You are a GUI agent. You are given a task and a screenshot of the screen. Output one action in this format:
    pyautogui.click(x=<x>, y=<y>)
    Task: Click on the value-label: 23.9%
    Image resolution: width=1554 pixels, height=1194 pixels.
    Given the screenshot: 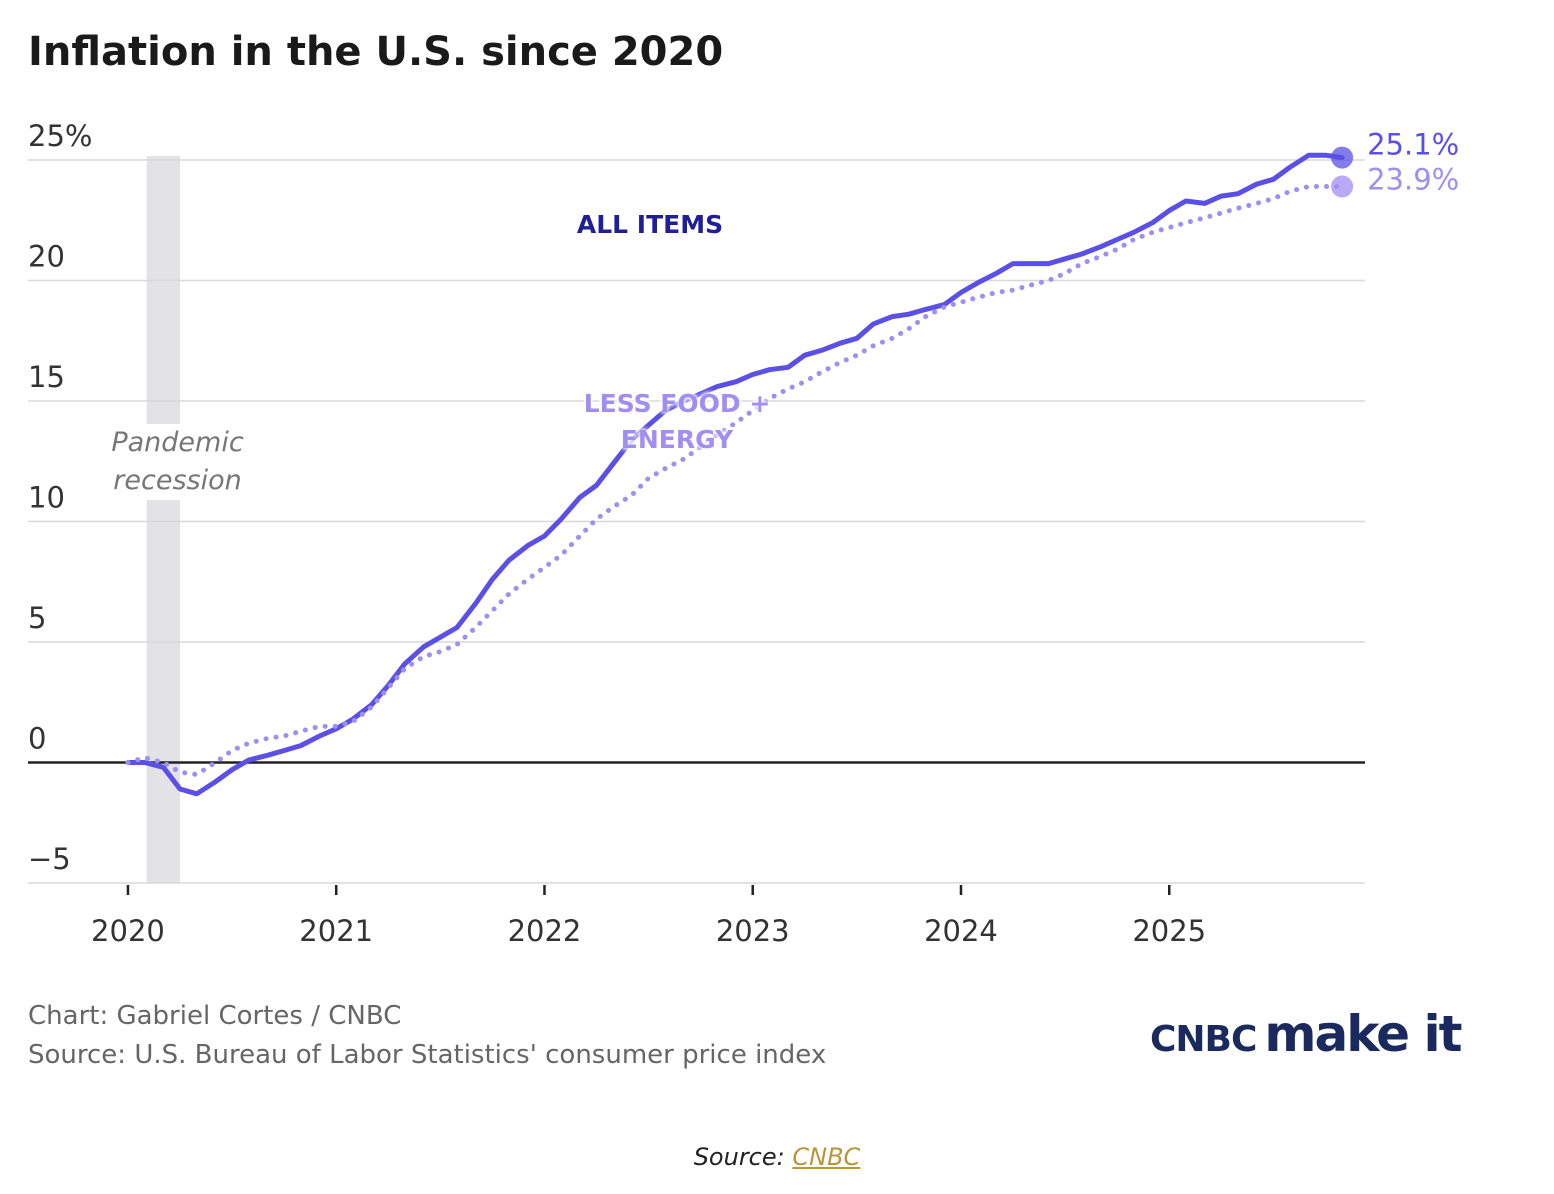 What is the action you would take?
    pyautogui.click(x=1413, y=180)
    